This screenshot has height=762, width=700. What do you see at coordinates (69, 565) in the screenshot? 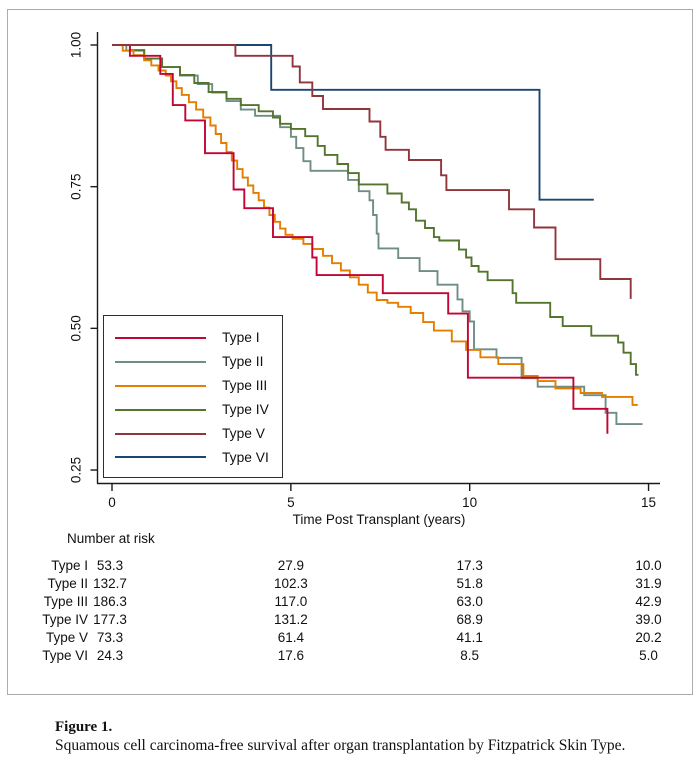
I see `risk-row-label: Type I` at bounding box center [69, 565].